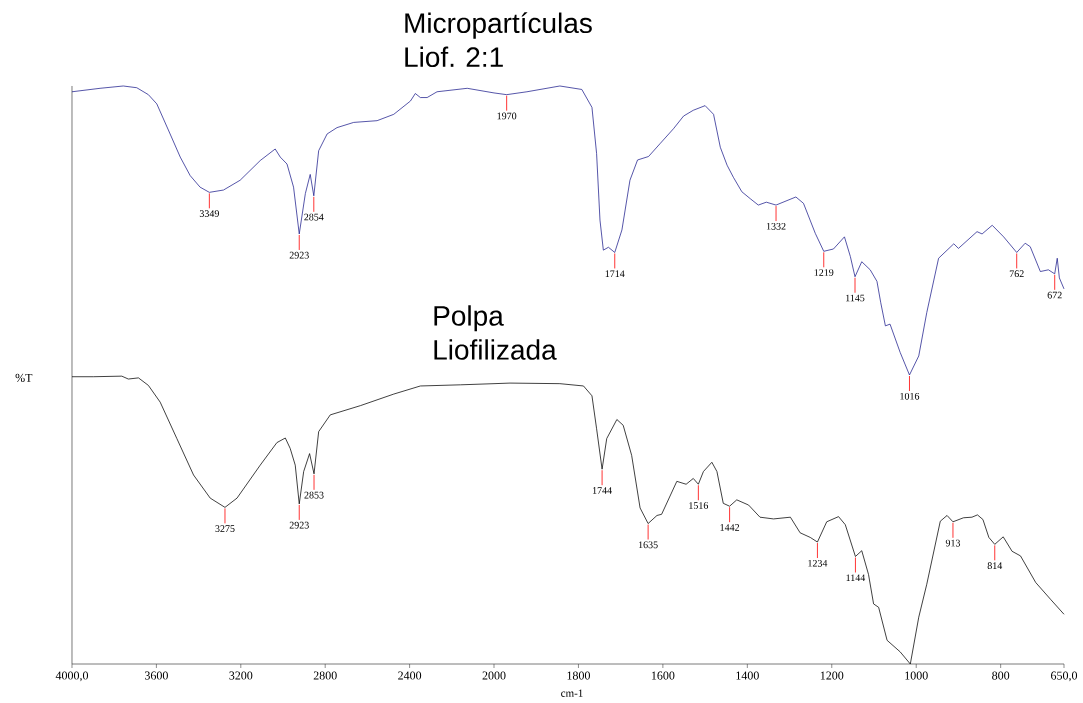 This screenshot has height=703, width=1083. I want to click on annotation: 1442, so click(730, 527).